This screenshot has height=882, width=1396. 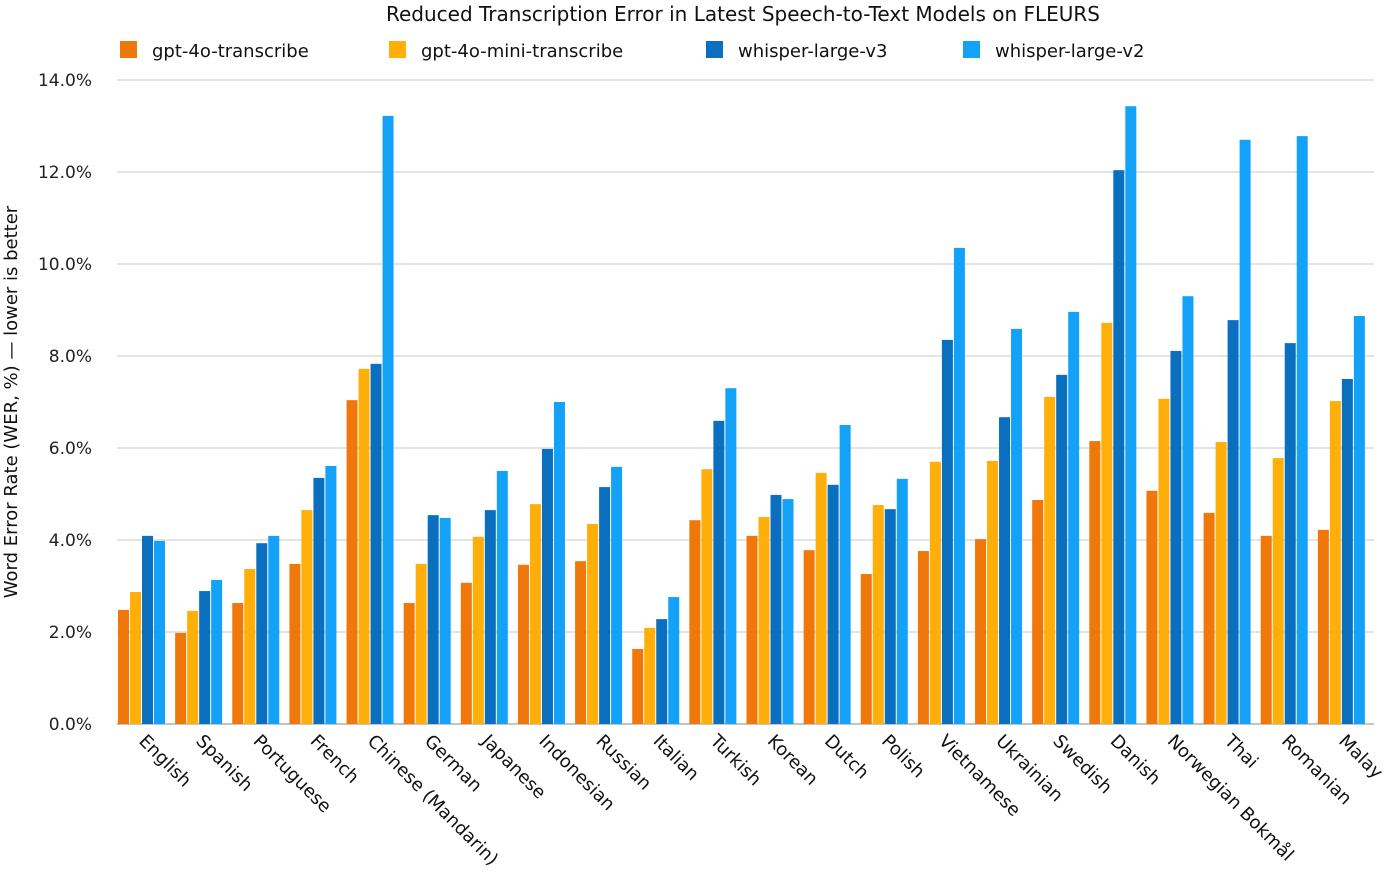 What do you see at coordinates (65, 265) in the screenshot?
I see `y-tick-label: 10.0%` at bounding box center [65, 265].